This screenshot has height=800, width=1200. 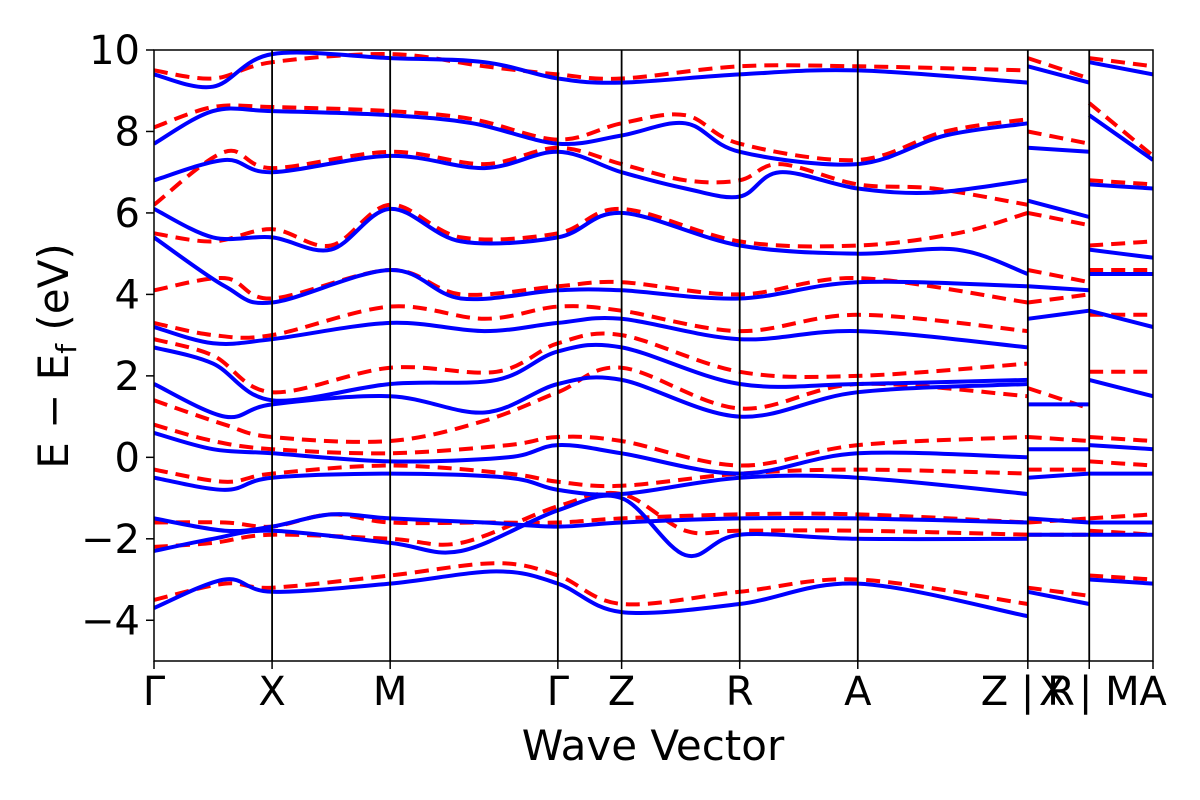 I want to click on y-axis-label: E − Ef (eV), so click(x=56, y=356).